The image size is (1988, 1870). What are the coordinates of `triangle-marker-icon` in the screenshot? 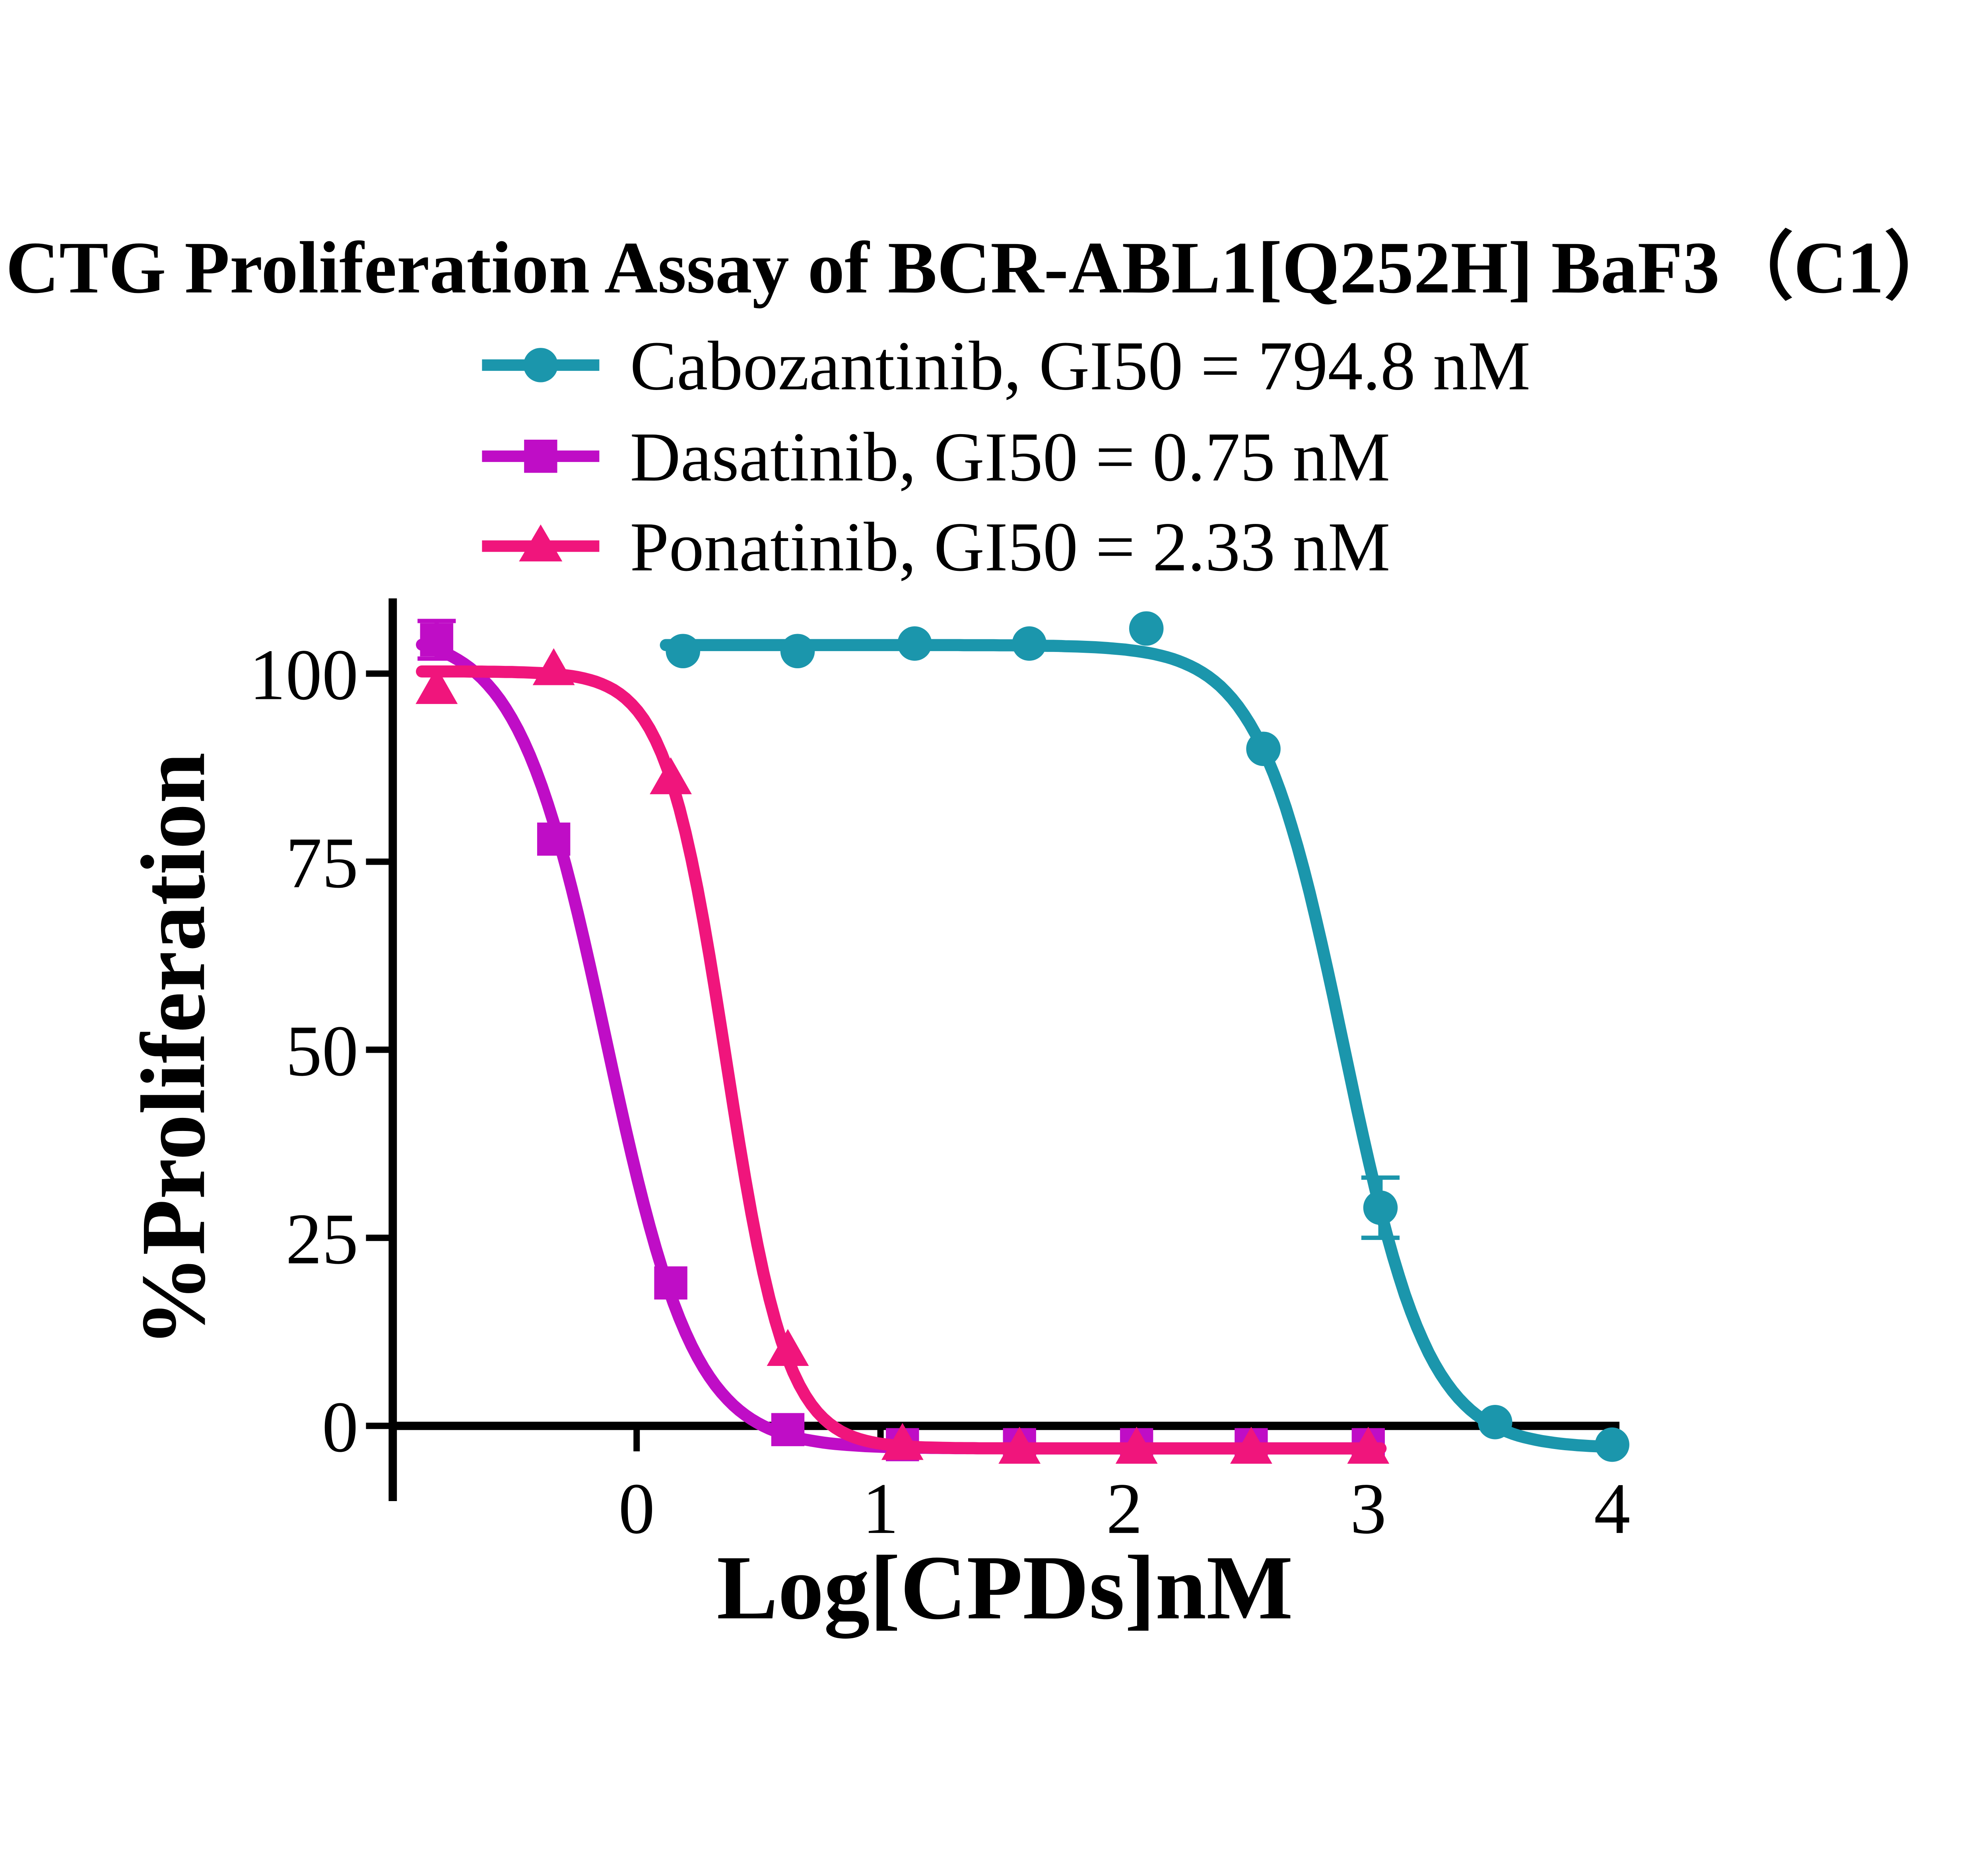 It's located at (541, 543).